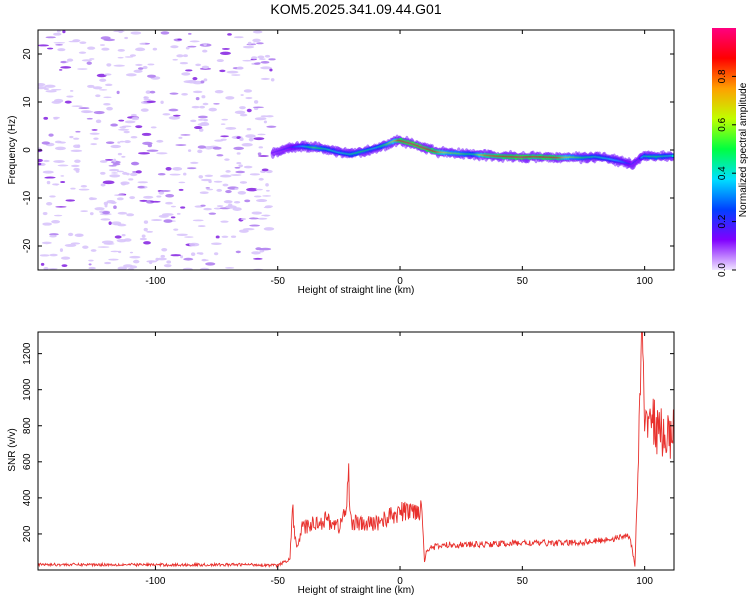  Describe the element at coordinates (356, 290) in the screenshot. I see `spectrogram-x-axis-label: Height of straight line (km)` at that location.